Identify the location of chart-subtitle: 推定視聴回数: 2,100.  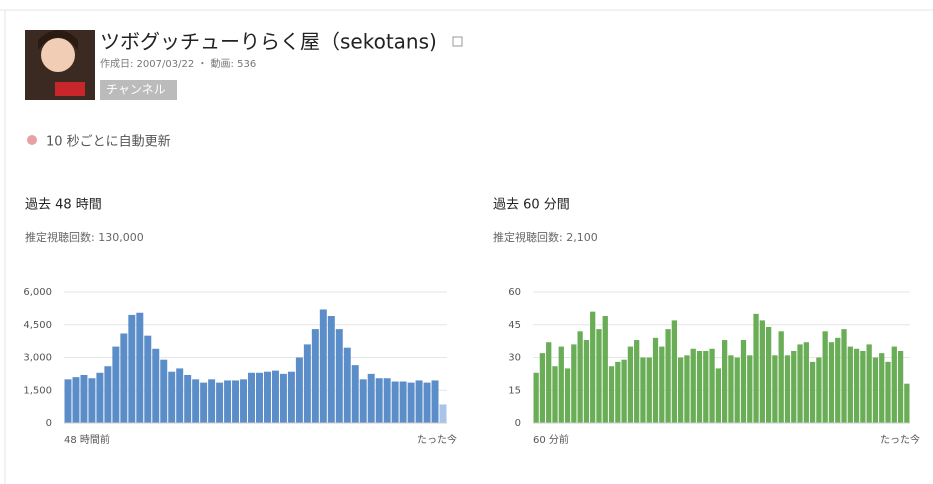
(545, 237).